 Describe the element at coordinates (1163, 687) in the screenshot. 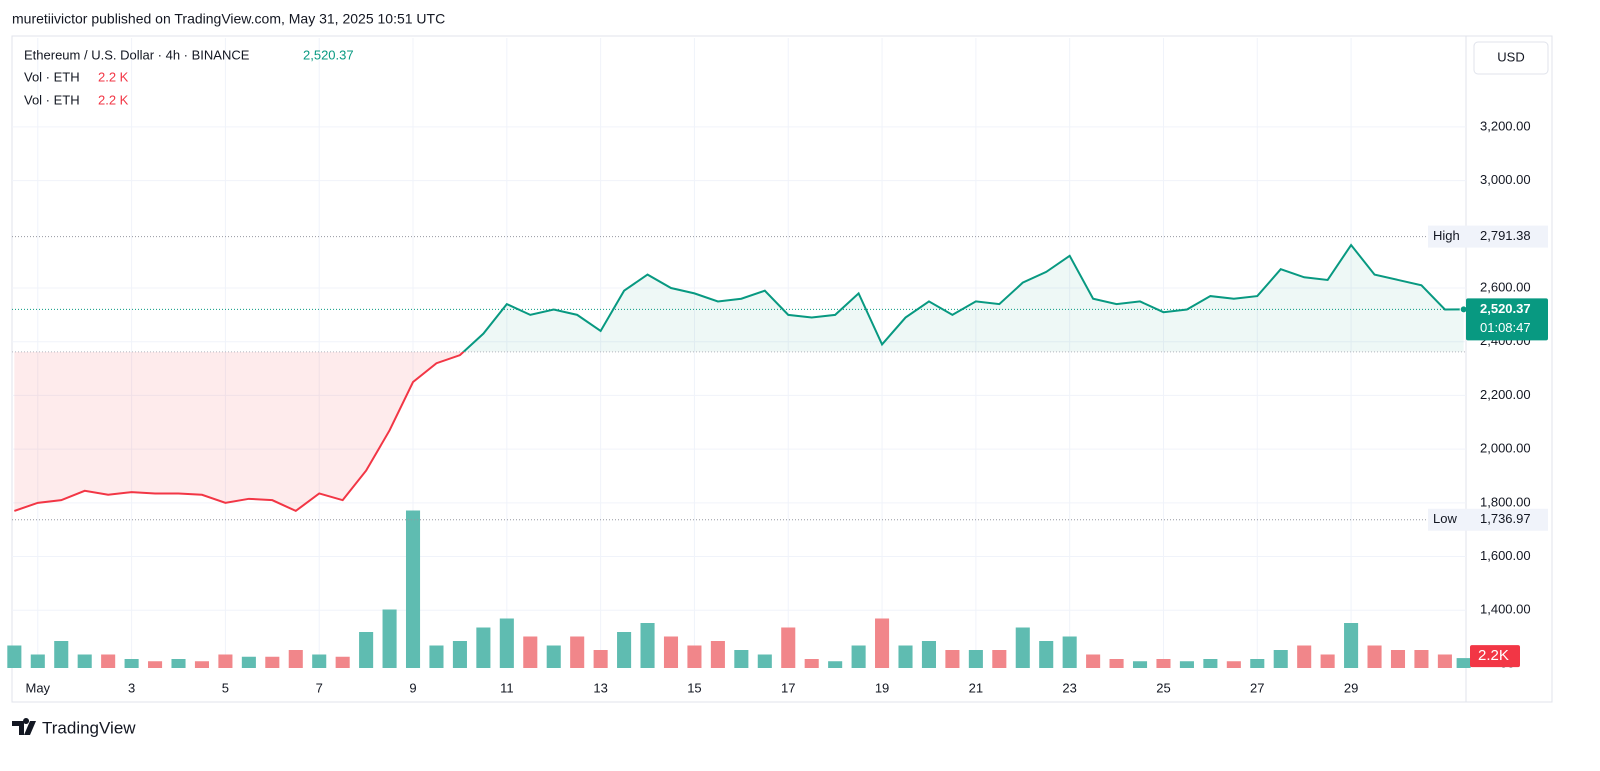

I see `x-tick-label: 25` at that location.